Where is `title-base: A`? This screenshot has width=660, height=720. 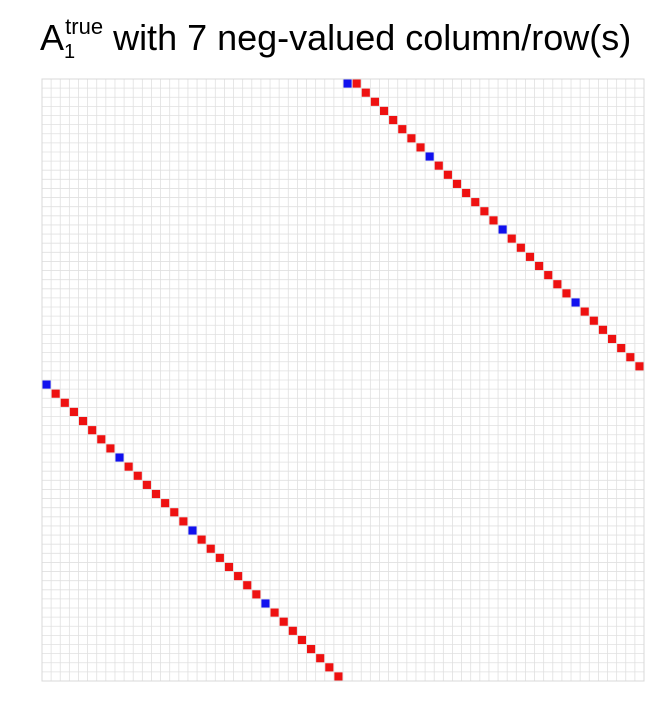 title-base: A is located at coordinates (52, 37).